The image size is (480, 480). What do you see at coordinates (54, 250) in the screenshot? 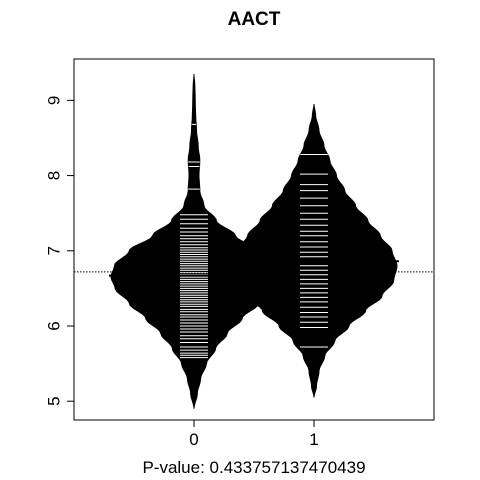
I see `y-tick-label-7: 7` at bounding box center [54, 250].